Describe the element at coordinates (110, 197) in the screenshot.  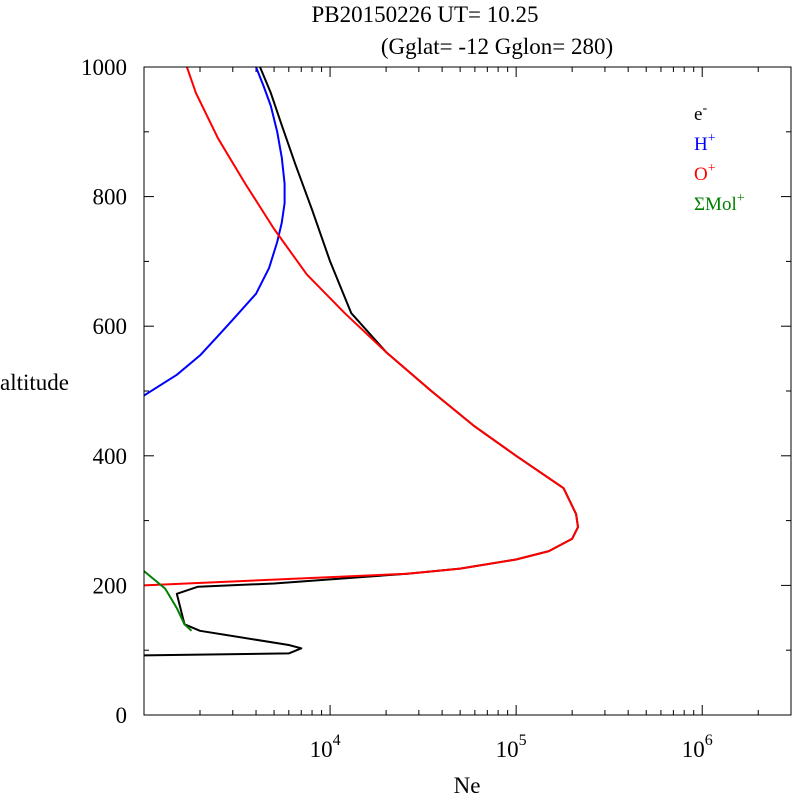
I see `y-tick-label: 800` at that location.